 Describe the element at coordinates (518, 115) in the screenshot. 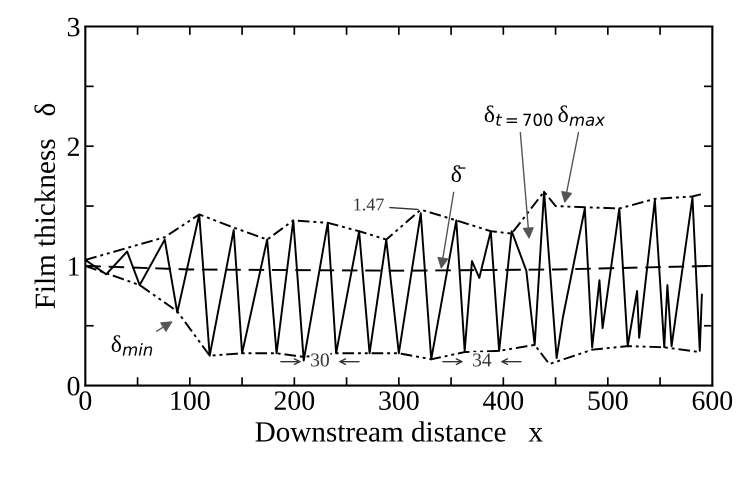

I see `text: δ$_{t=700}$` at that location.